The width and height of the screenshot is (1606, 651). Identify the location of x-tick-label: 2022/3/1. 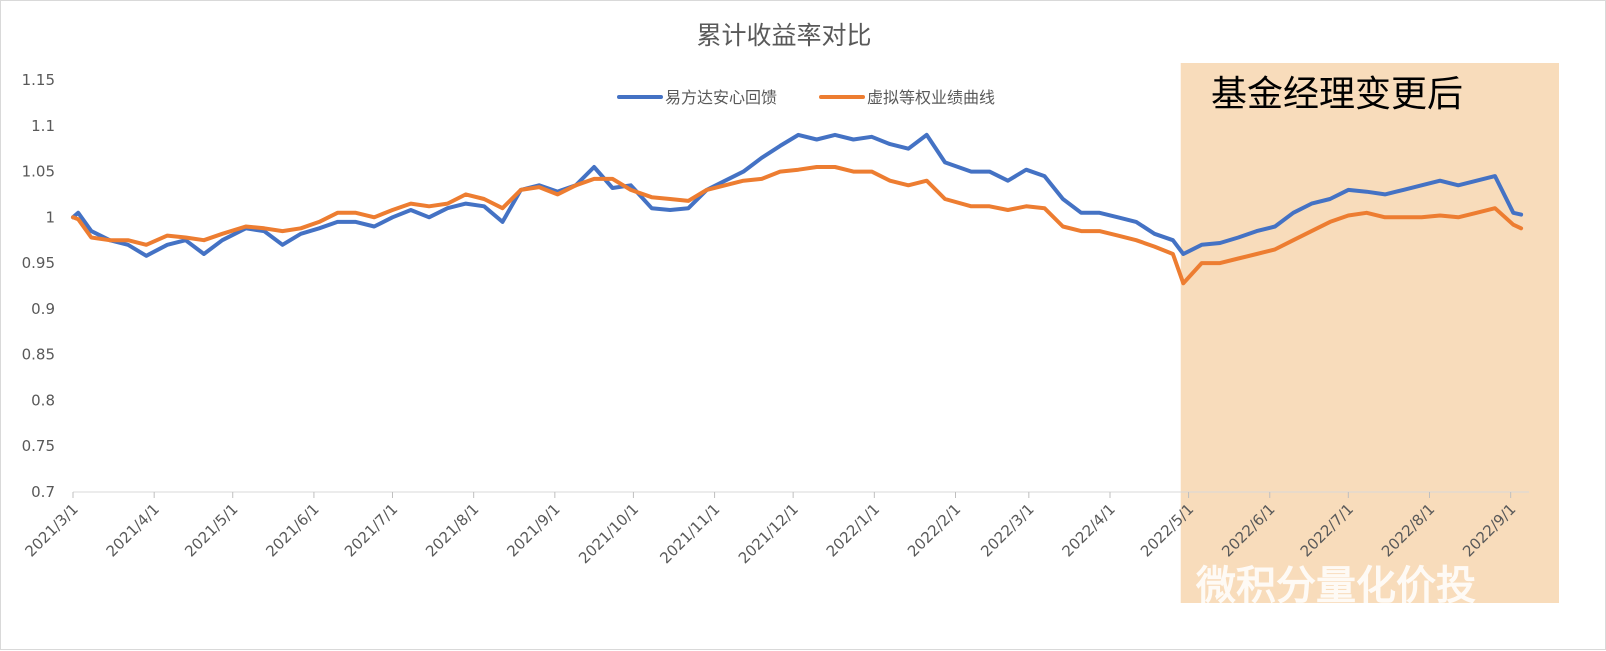
(1007, 530).